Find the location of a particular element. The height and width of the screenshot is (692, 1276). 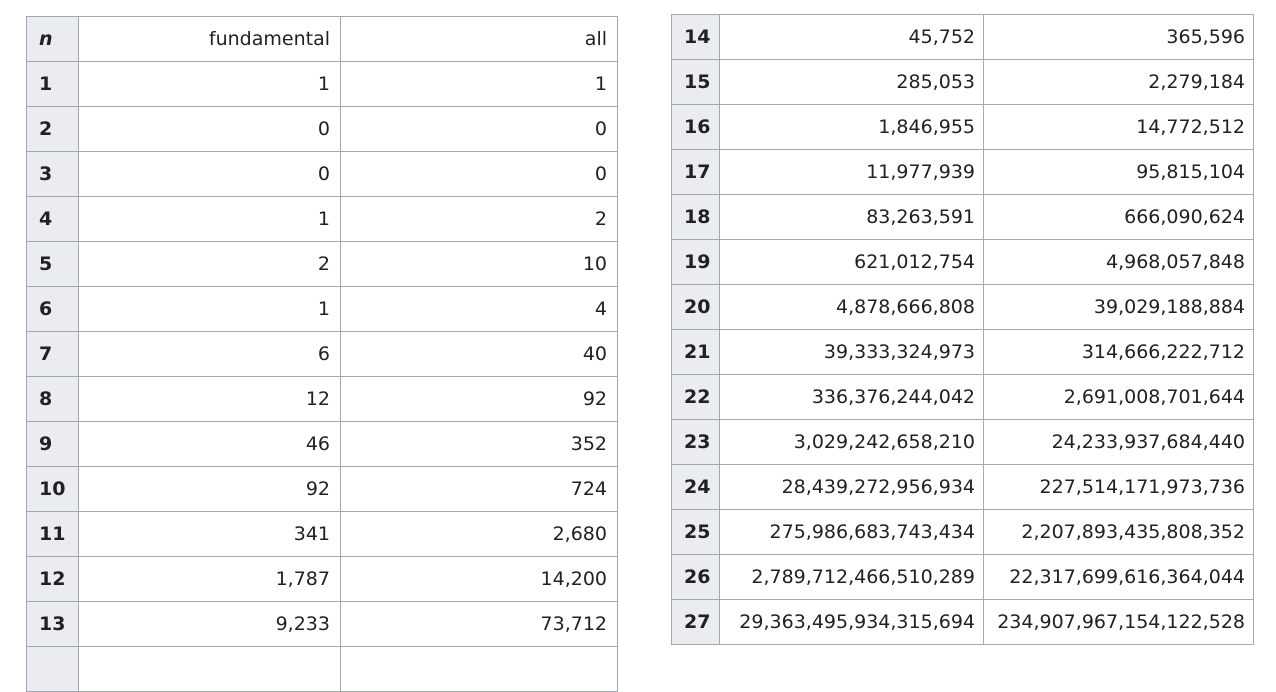

row-n-cell: 26 is located at coordinates (695, 577).